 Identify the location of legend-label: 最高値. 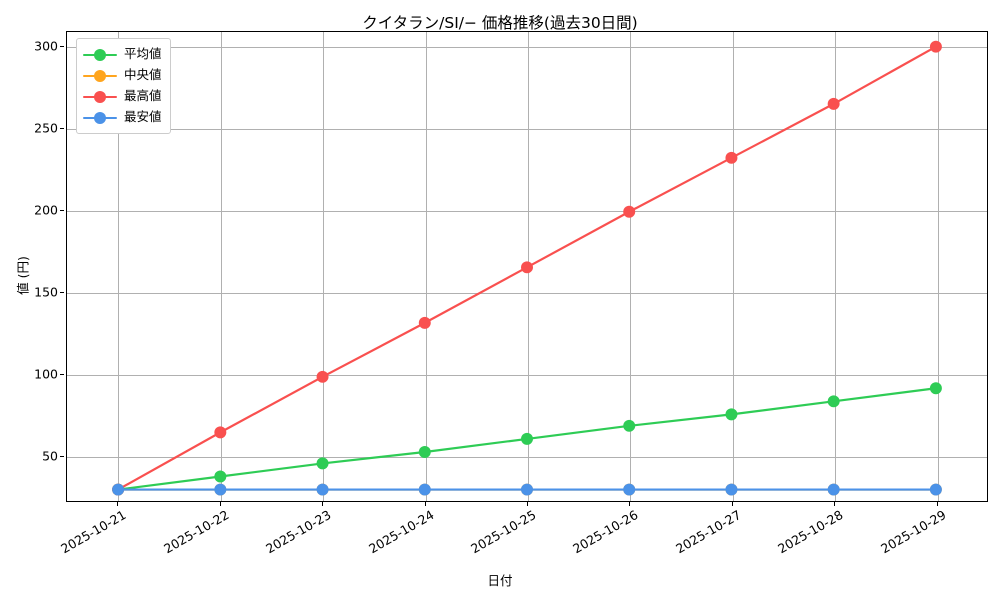
(143, 96).